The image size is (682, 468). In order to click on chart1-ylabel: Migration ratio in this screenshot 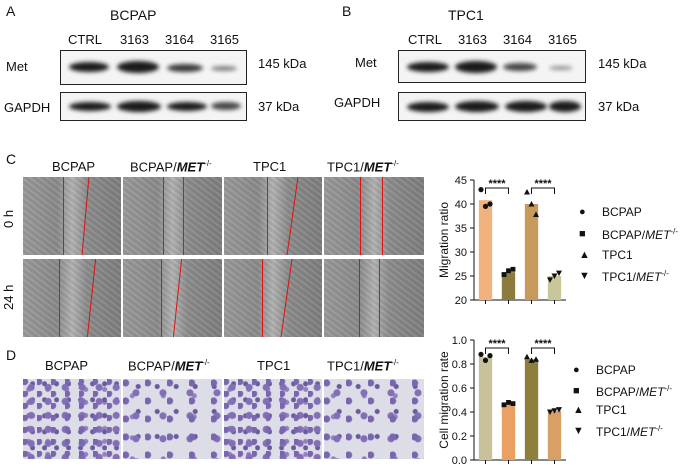, I will do `click(444, 240)`.